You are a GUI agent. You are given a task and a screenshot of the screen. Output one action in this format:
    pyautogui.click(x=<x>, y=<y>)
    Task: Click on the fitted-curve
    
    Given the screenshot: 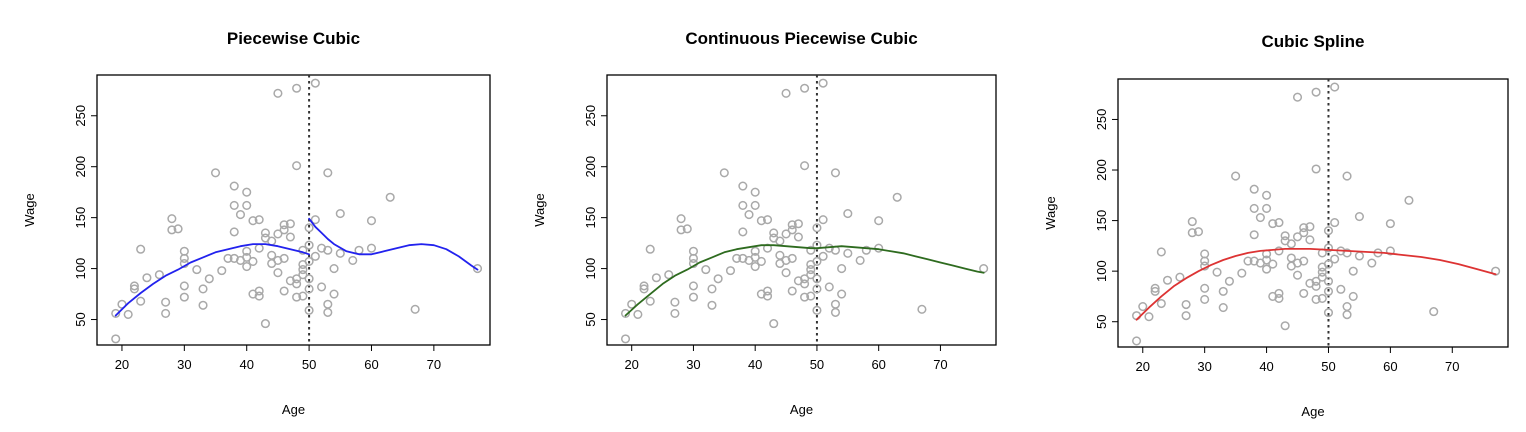 What is the action you would take?
    pyautogui.click(x=1316, y=284)
    